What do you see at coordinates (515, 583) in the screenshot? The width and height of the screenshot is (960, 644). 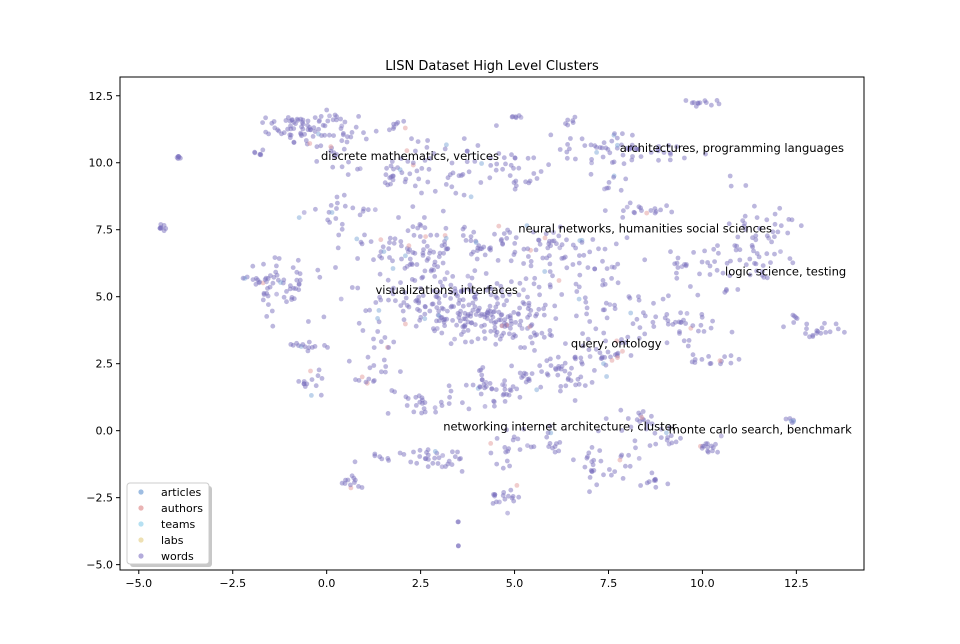 I see `x-tick-label: 5.0` at bounding box center [515, 583].